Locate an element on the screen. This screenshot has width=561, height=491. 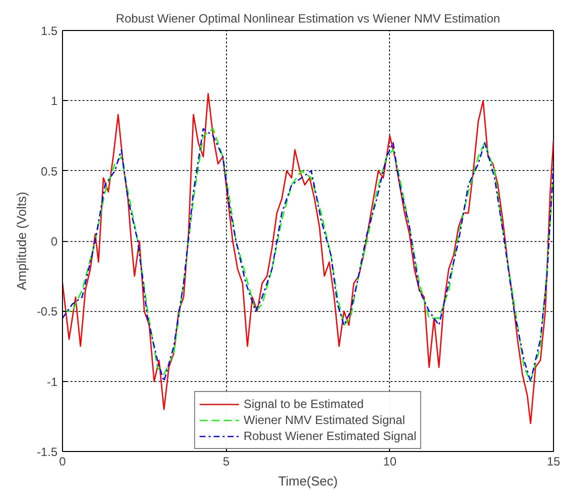
x-tick-label: 15 is located at coordinates (553, 461).